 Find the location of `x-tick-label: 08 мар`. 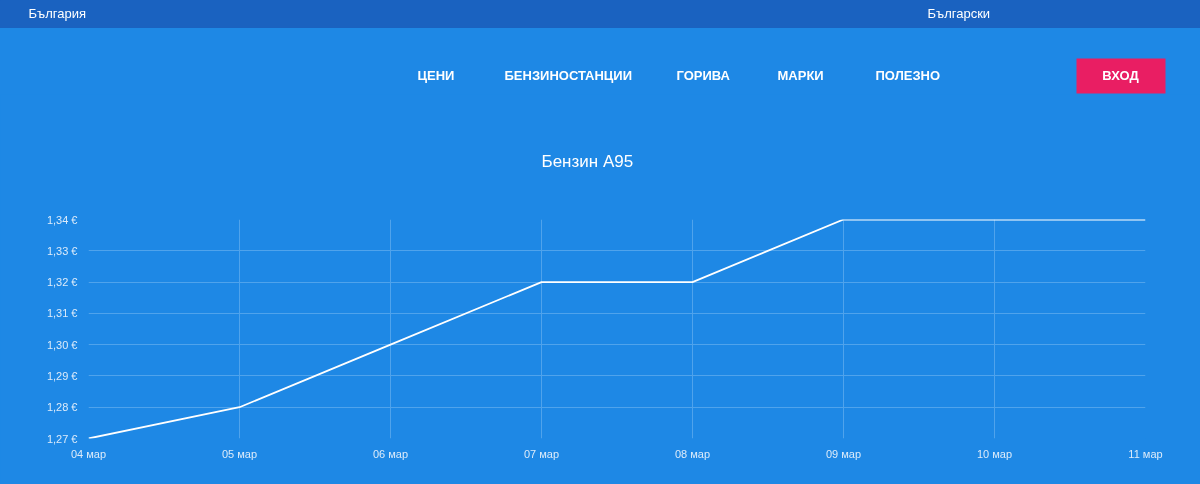

x-tick-label: 08 мар is located at coordinates (692, 453).